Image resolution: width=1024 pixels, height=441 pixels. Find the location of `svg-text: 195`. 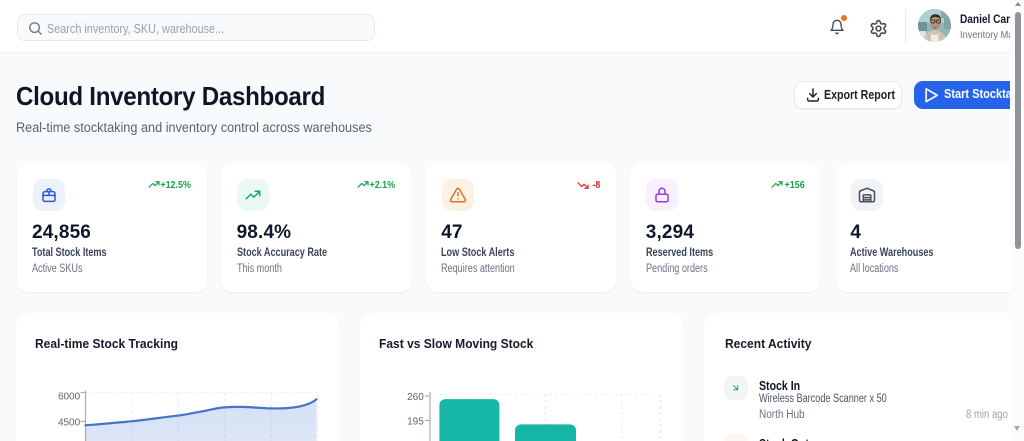

svg-text: 195 is located at coordinates (415, 422).